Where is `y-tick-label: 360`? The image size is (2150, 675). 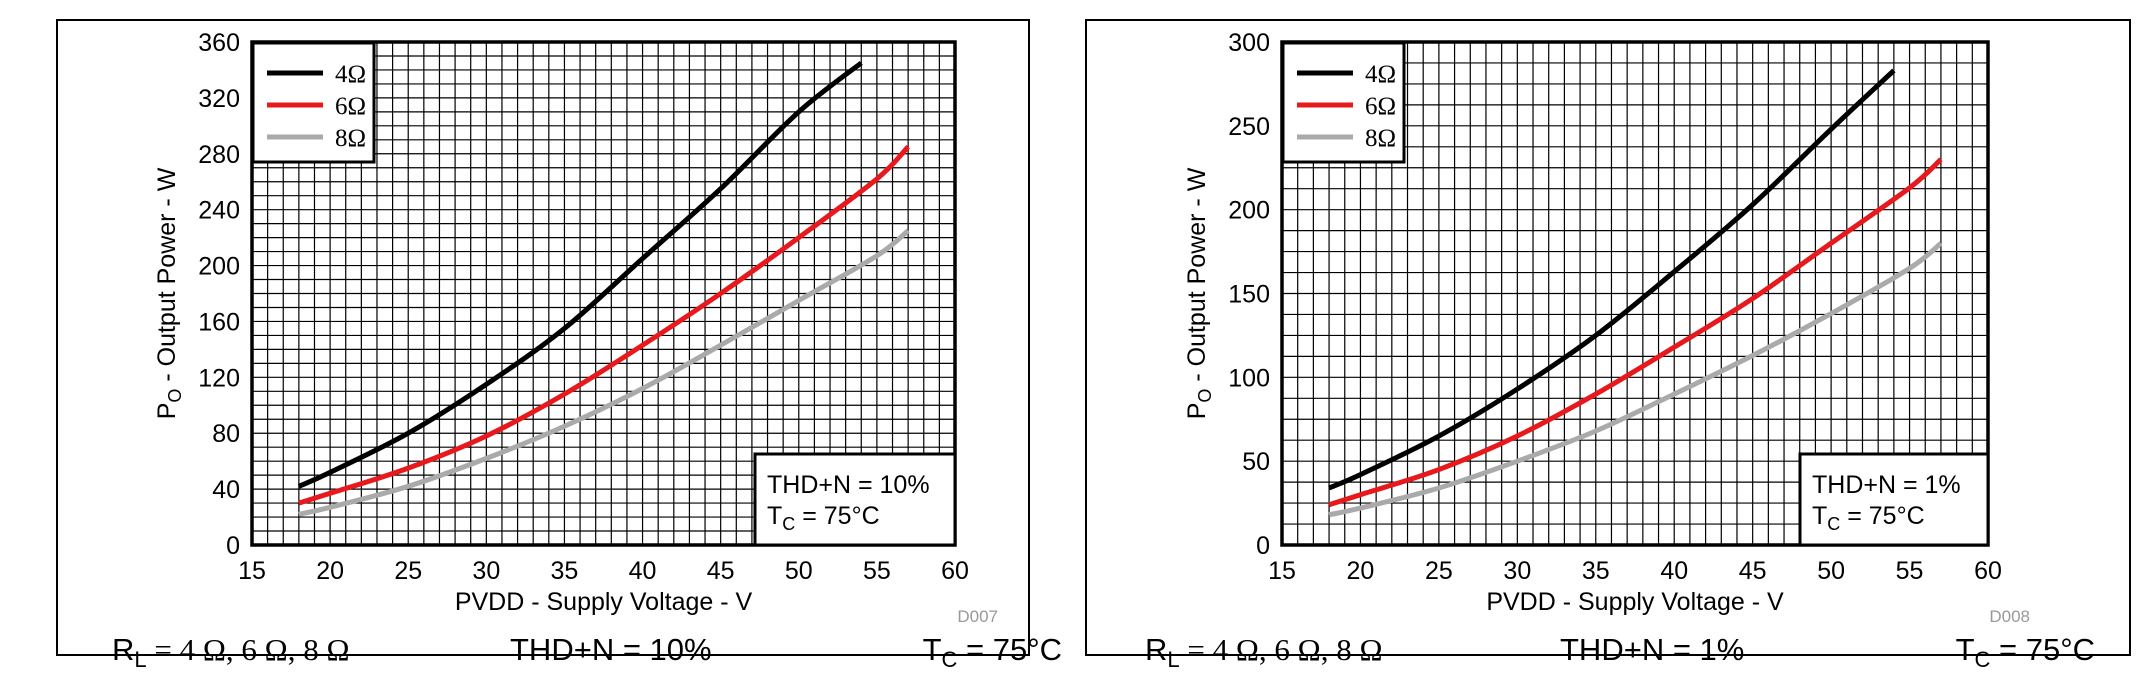
y-tick-label: 360 is located at coordinates (219, 43).